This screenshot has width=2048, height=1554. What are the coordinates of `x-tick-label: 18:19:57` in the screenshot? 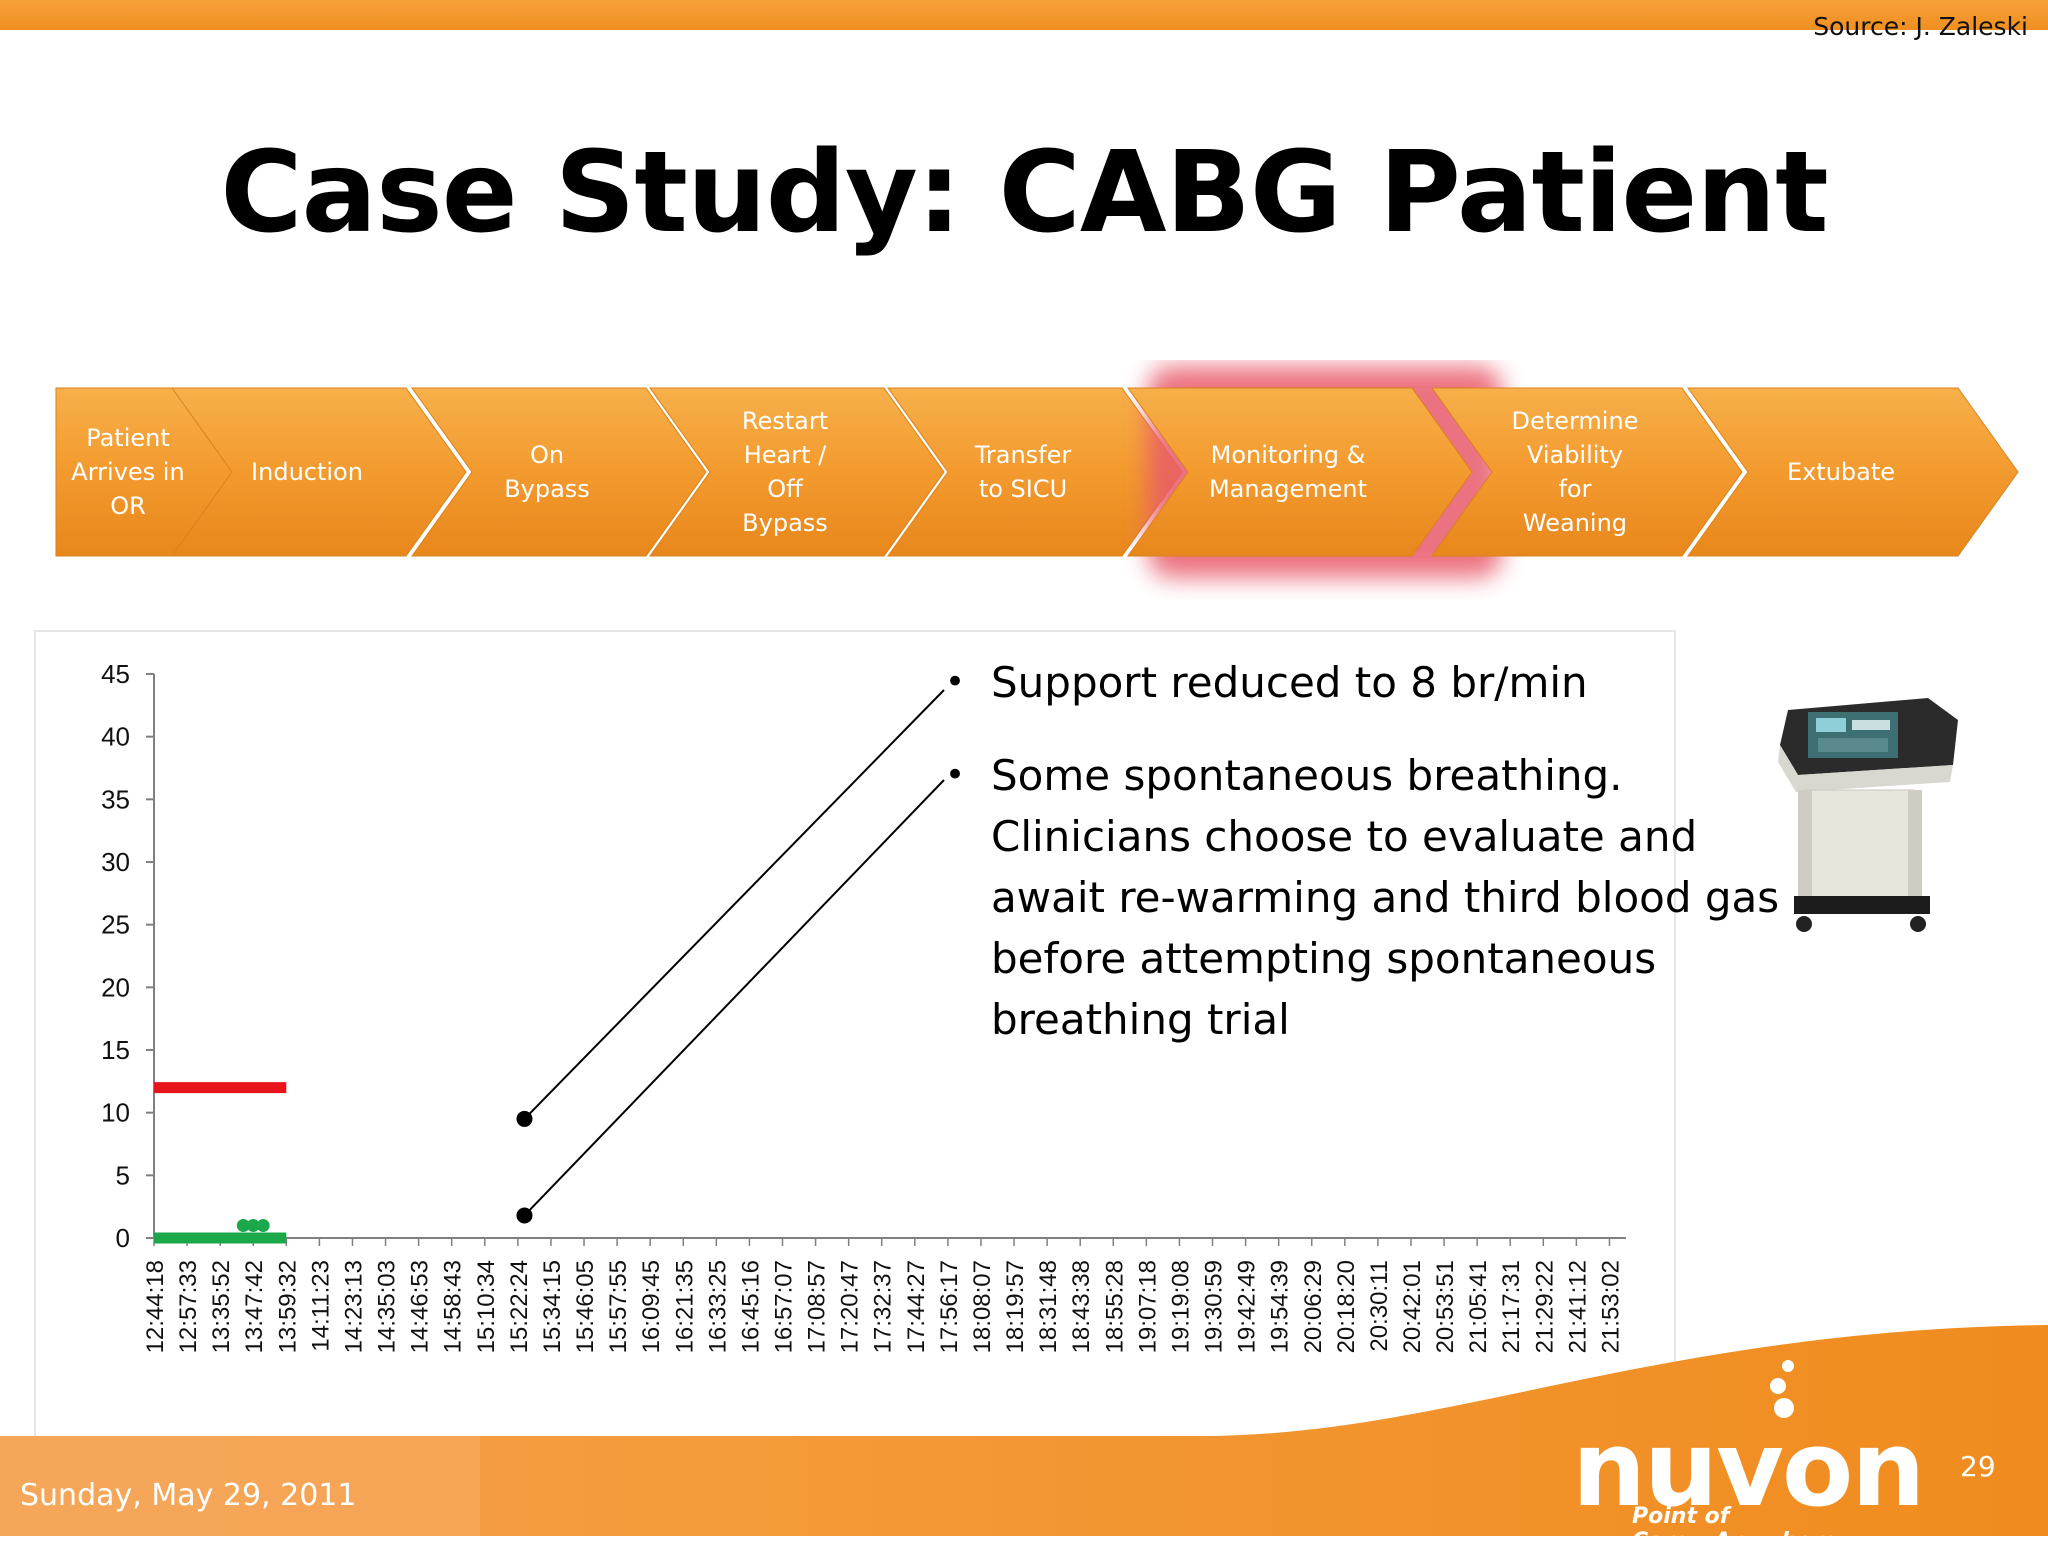 It's located at (1015, 1306).